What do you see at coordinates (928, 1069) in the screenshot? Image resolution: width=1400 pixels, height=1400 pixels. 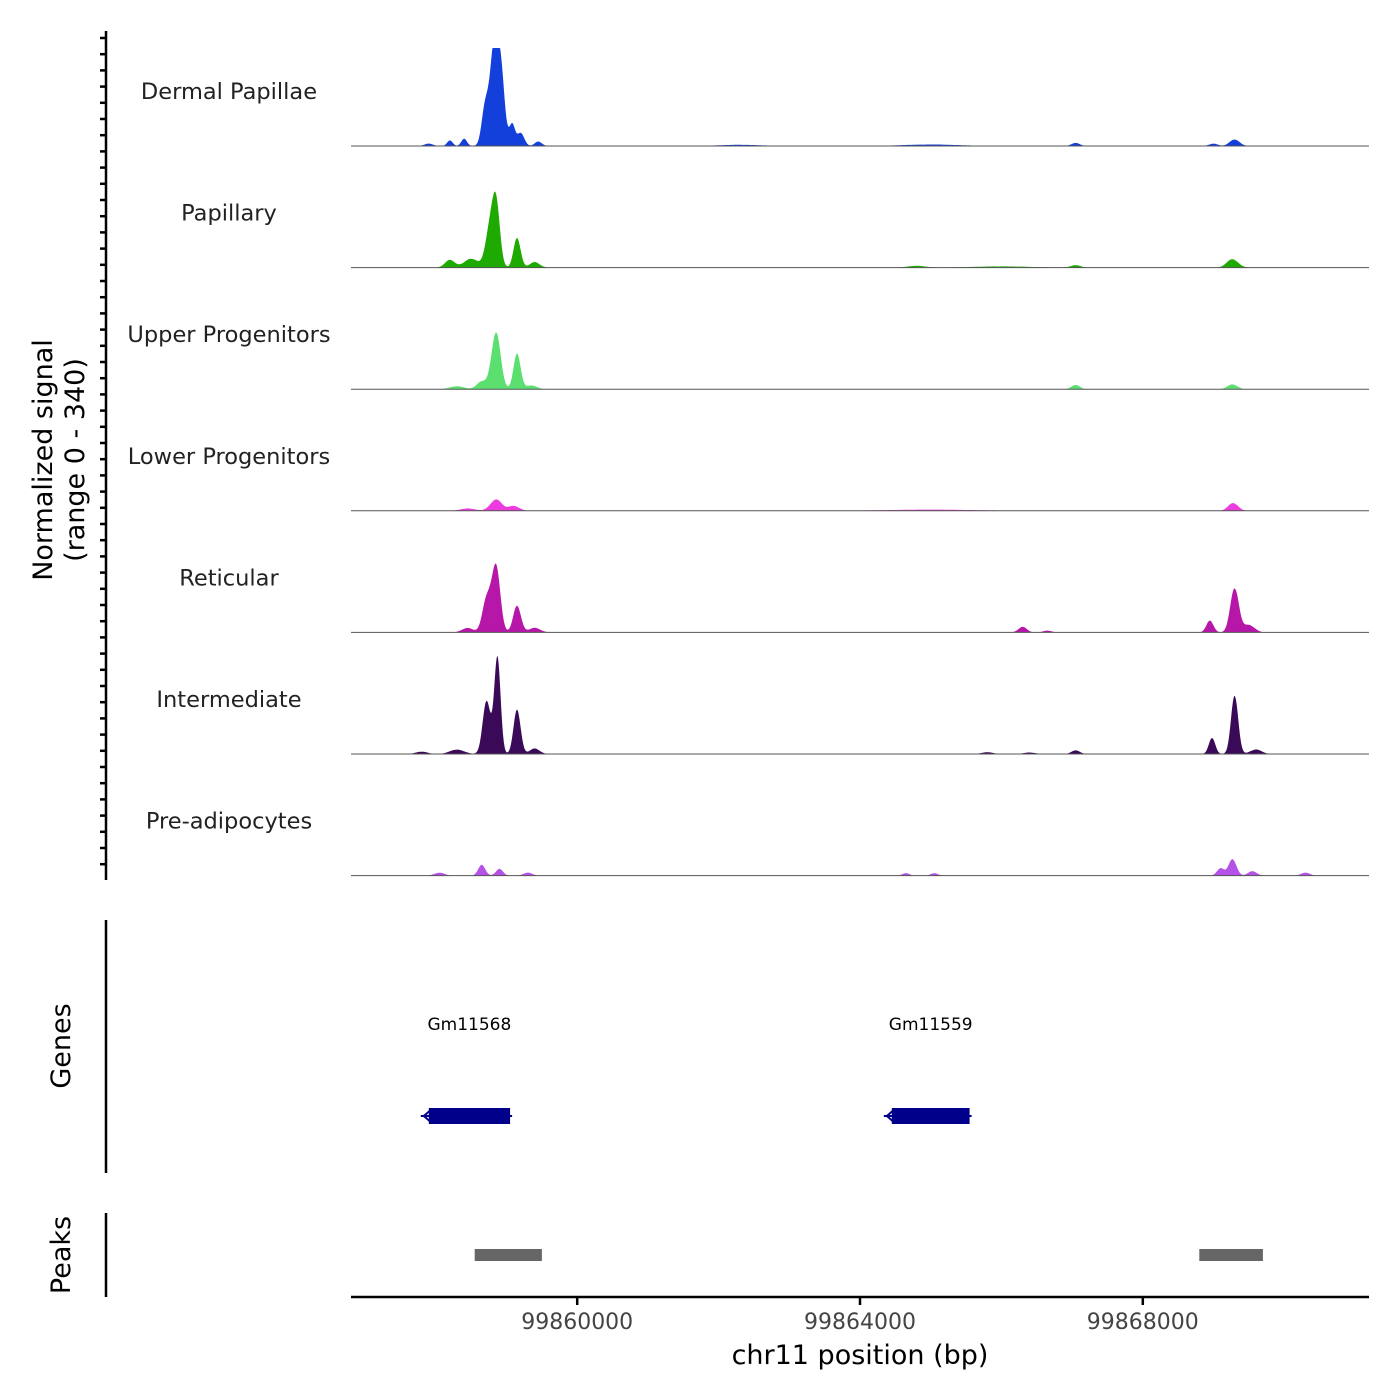 I see `gene-gm11559: Gm11559` at bounding box center [928, 1069].